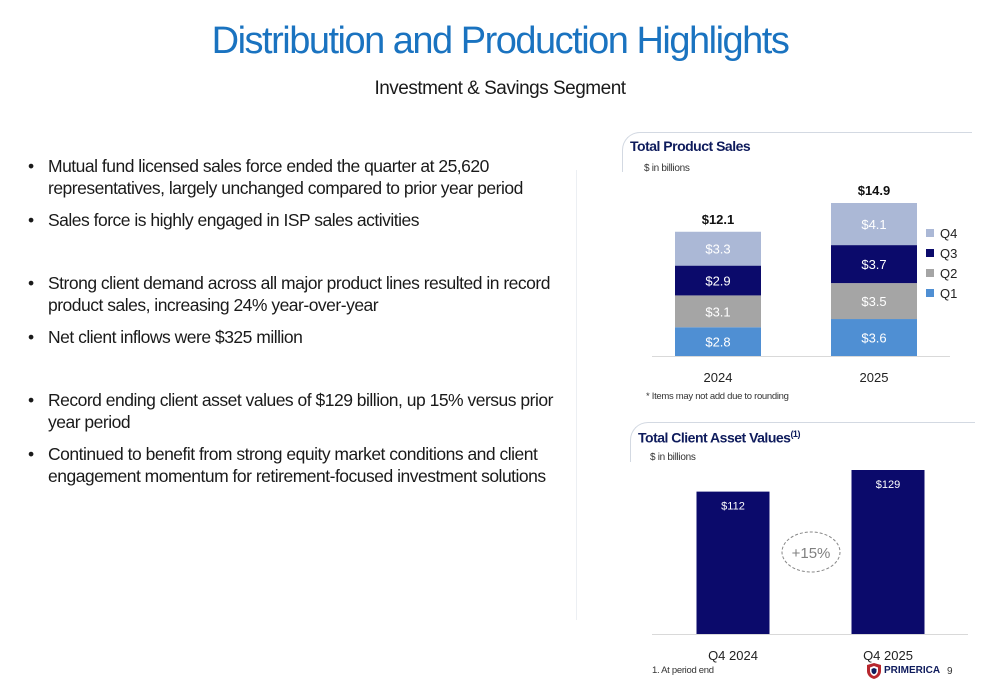 The width and height of the screenshot is (1000, 685). What do you see at coordinates (733, 507) in the screenshot?
I see `assets-value-label: $112` at bounding box center [733, 507].